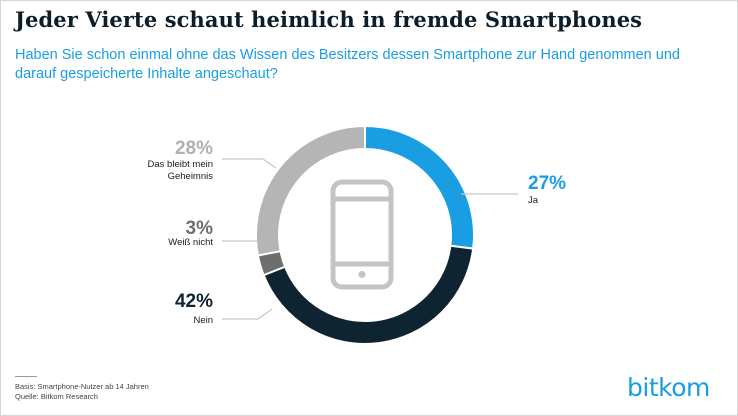  I want to click on category-label-nein: Nein, so click(203, 320).